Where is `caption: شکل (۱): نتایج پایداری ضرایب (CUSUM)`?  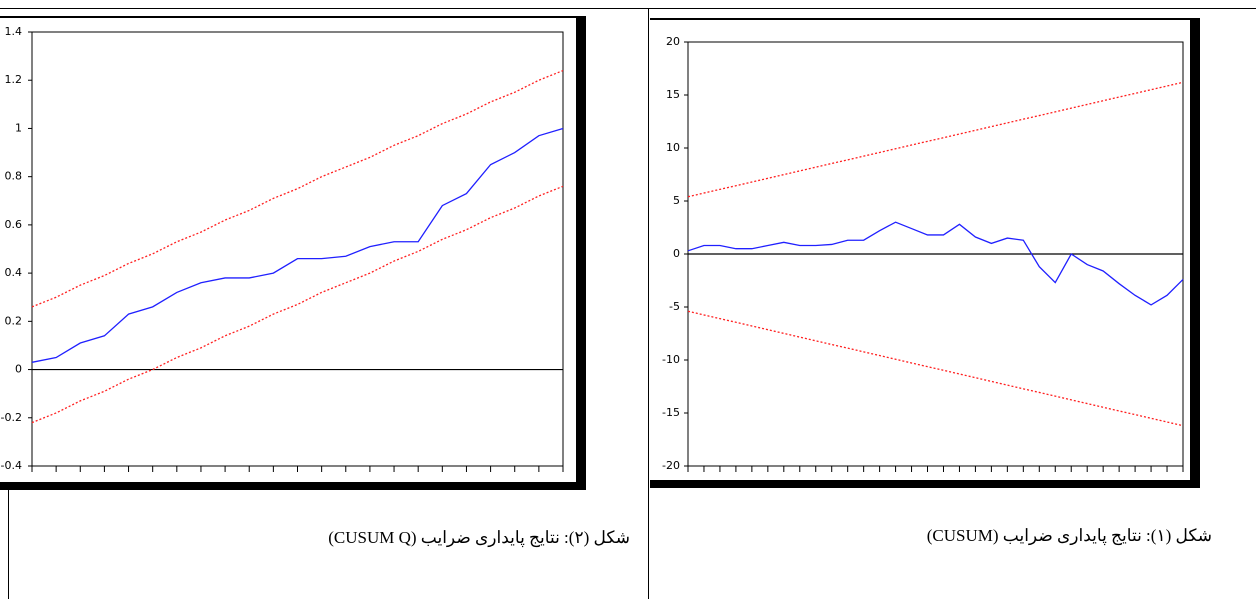 caption: شکل (۱): نتایج پایداری ضرایب (CUSUM) is located at coordinates (1069, 535).